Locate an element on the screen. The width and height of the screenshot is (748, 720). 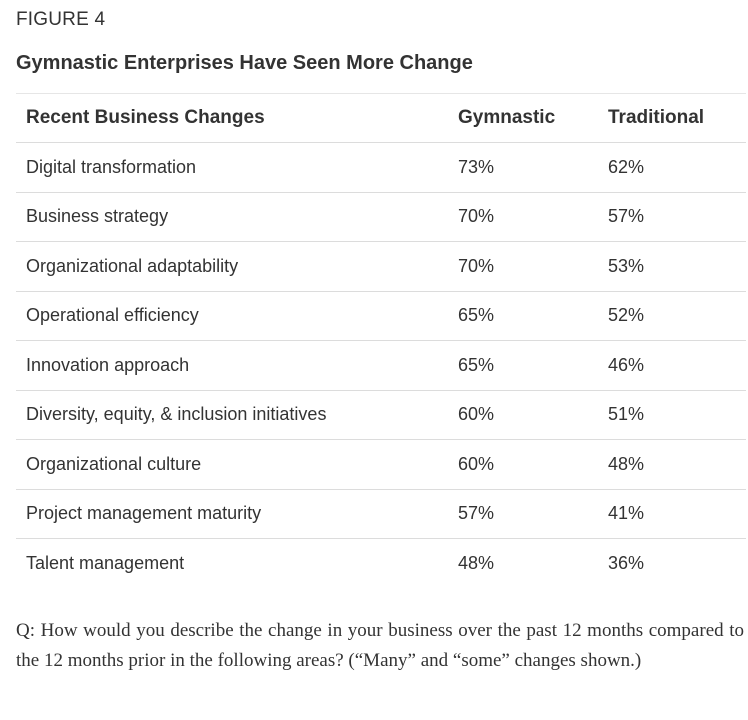
gymnastic-value: 48% is located at coordinates (523, 563).